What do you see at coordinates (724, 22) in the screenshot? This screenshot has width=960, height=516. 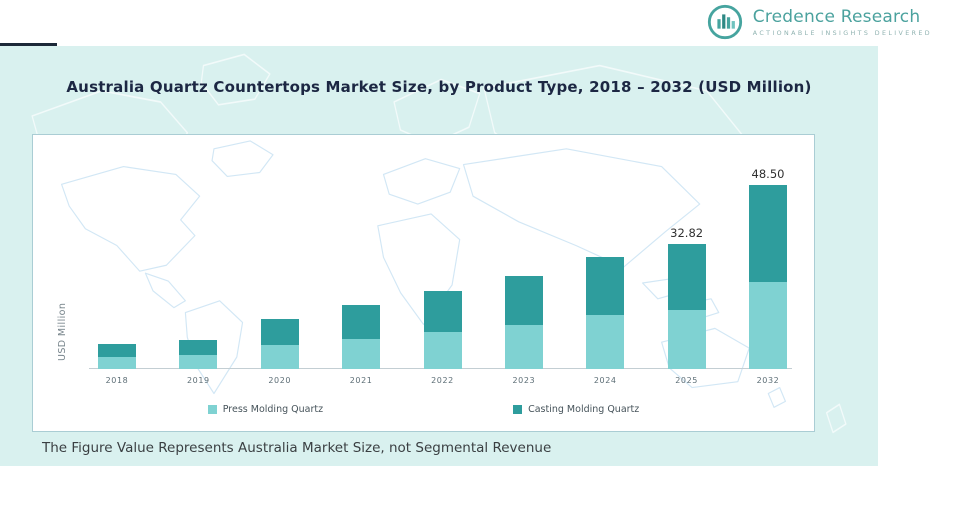 I see `bar-chart-logo-icon` at bounding box center [724, 22].